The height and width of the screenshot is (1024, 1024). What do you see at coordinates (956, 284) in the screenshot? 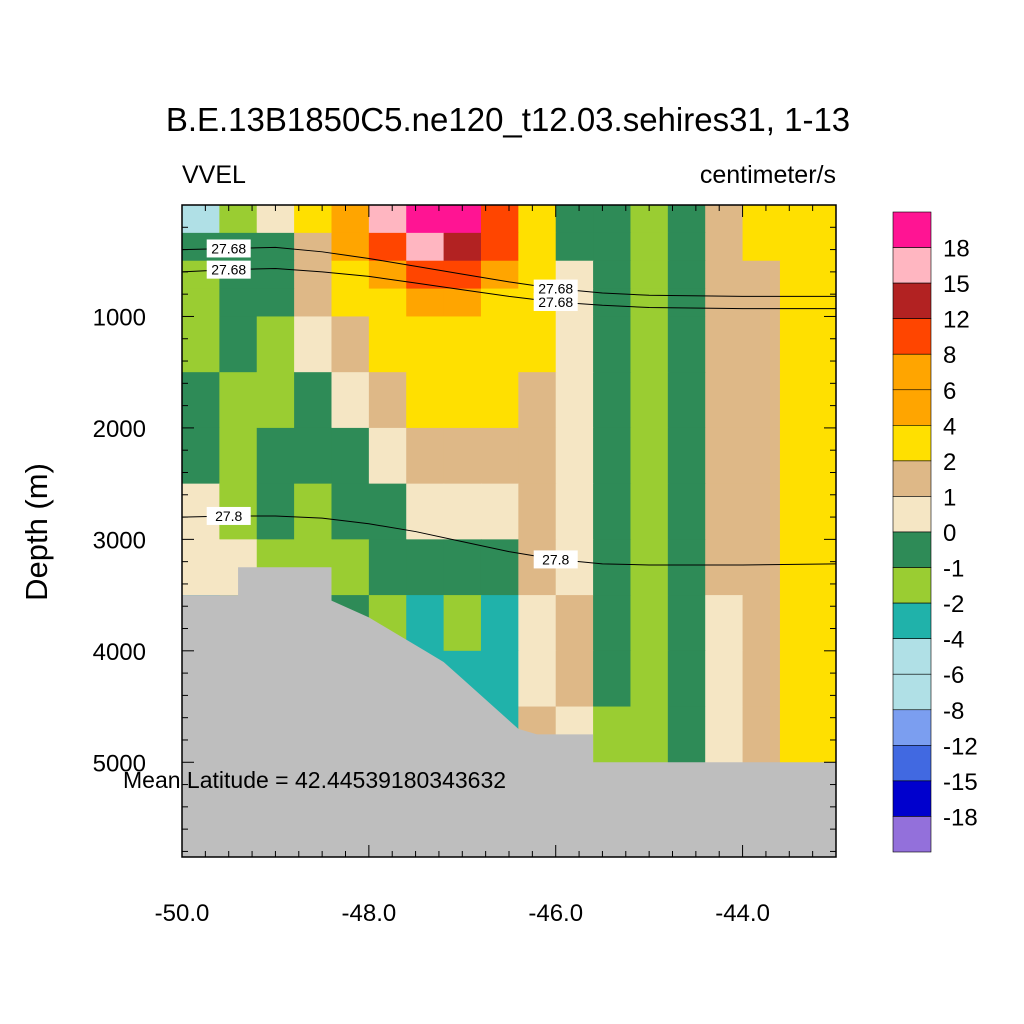
I see `colorbar-label: 15` at bounding box center [956, 284].